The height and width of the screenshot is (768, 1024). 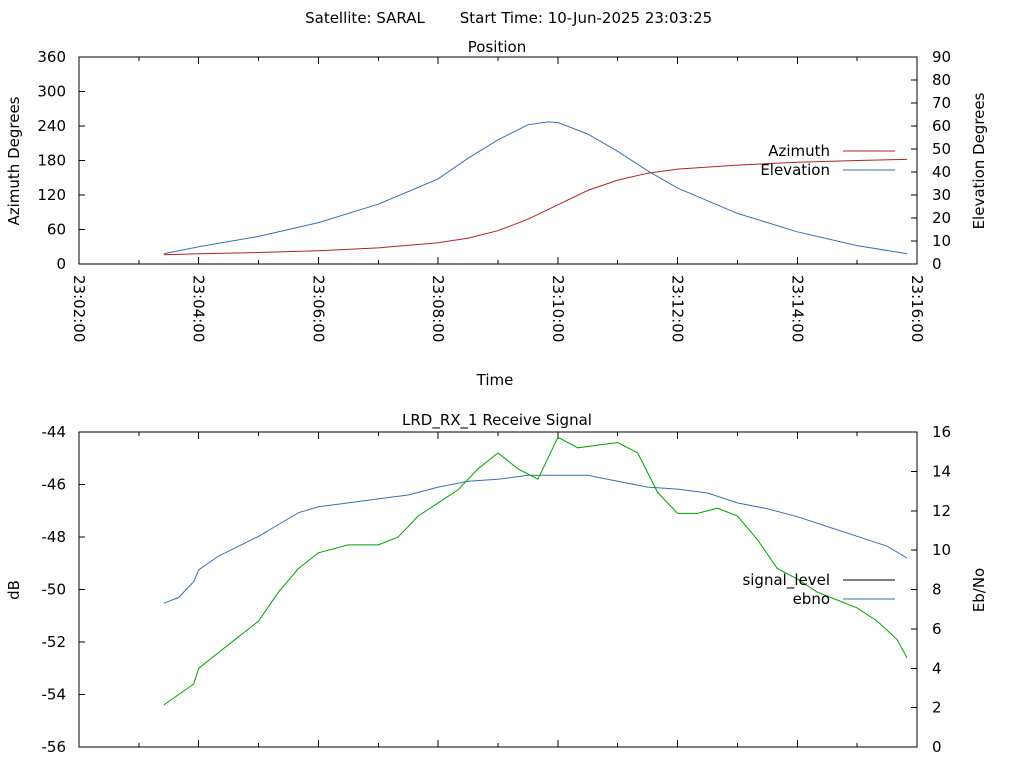 What do you see at coordinates (438, 308) in the screenshot?
I see `position-x-tick-label: 23:08:00` at bounding box center [438, 308].